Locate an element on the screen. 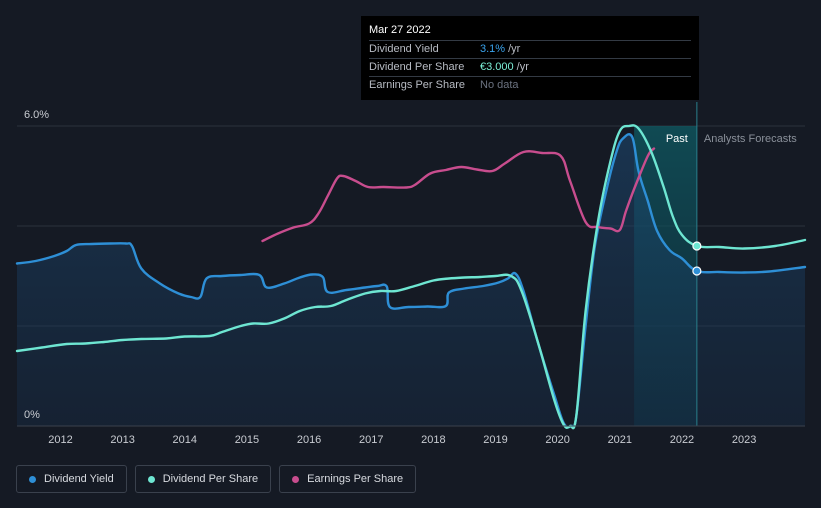 Image resolution: width=821 pixels, height=508 pixels. legend-item-dividend-per-share: Dividend Per Share is located at coordinates (203, 479).